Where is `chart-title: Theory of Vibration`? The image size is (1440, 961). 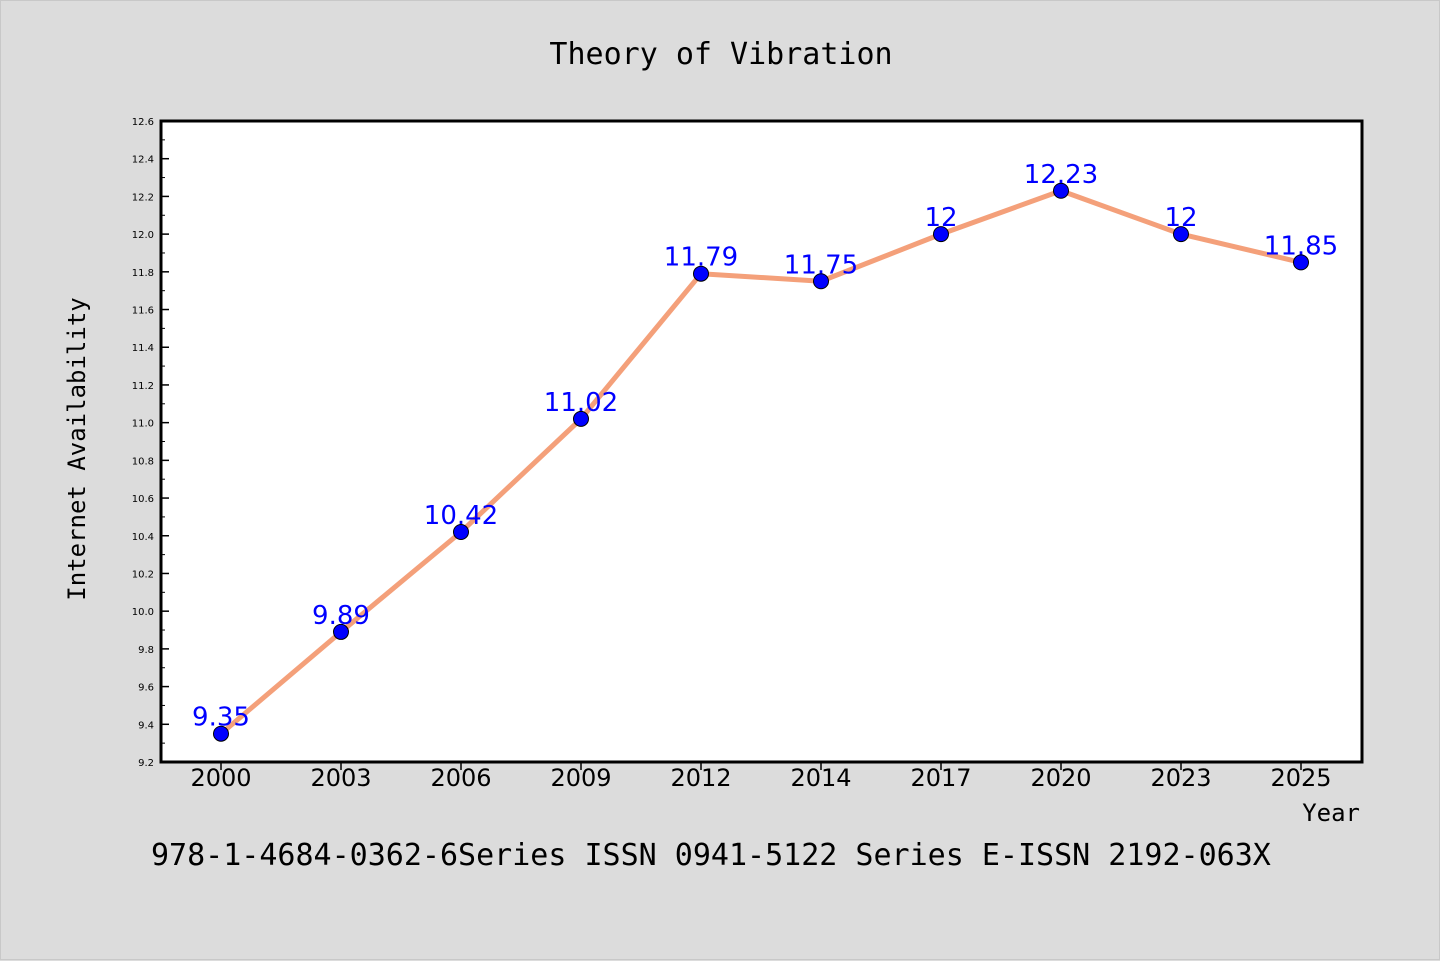
chart-title: Theory of Vibration is located at coordinates (720, 54).